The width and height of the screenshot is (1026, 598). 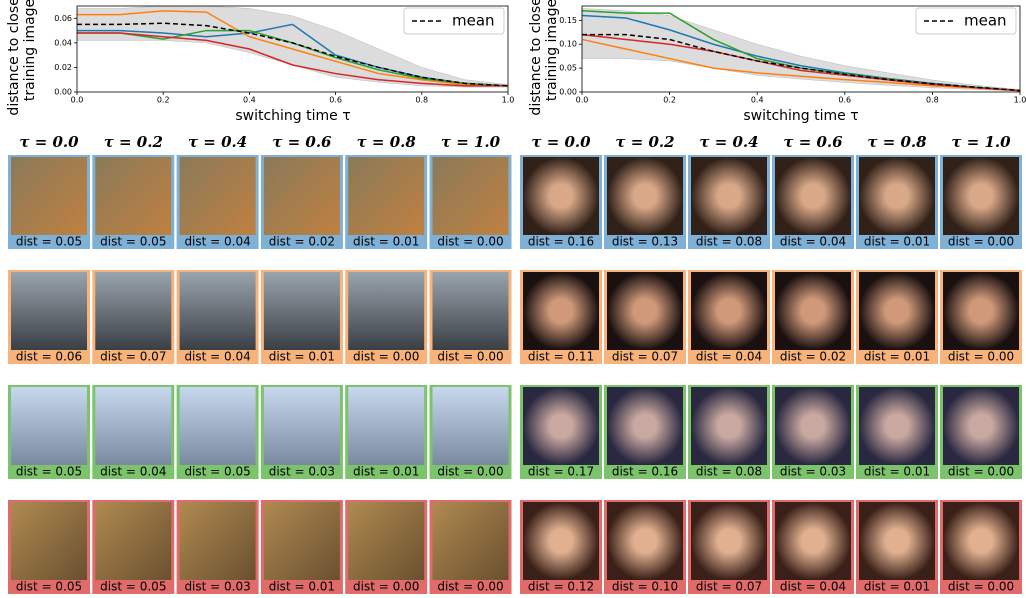 I want to click on dist-label: dist = 0.12, so click(x=561, y=587).